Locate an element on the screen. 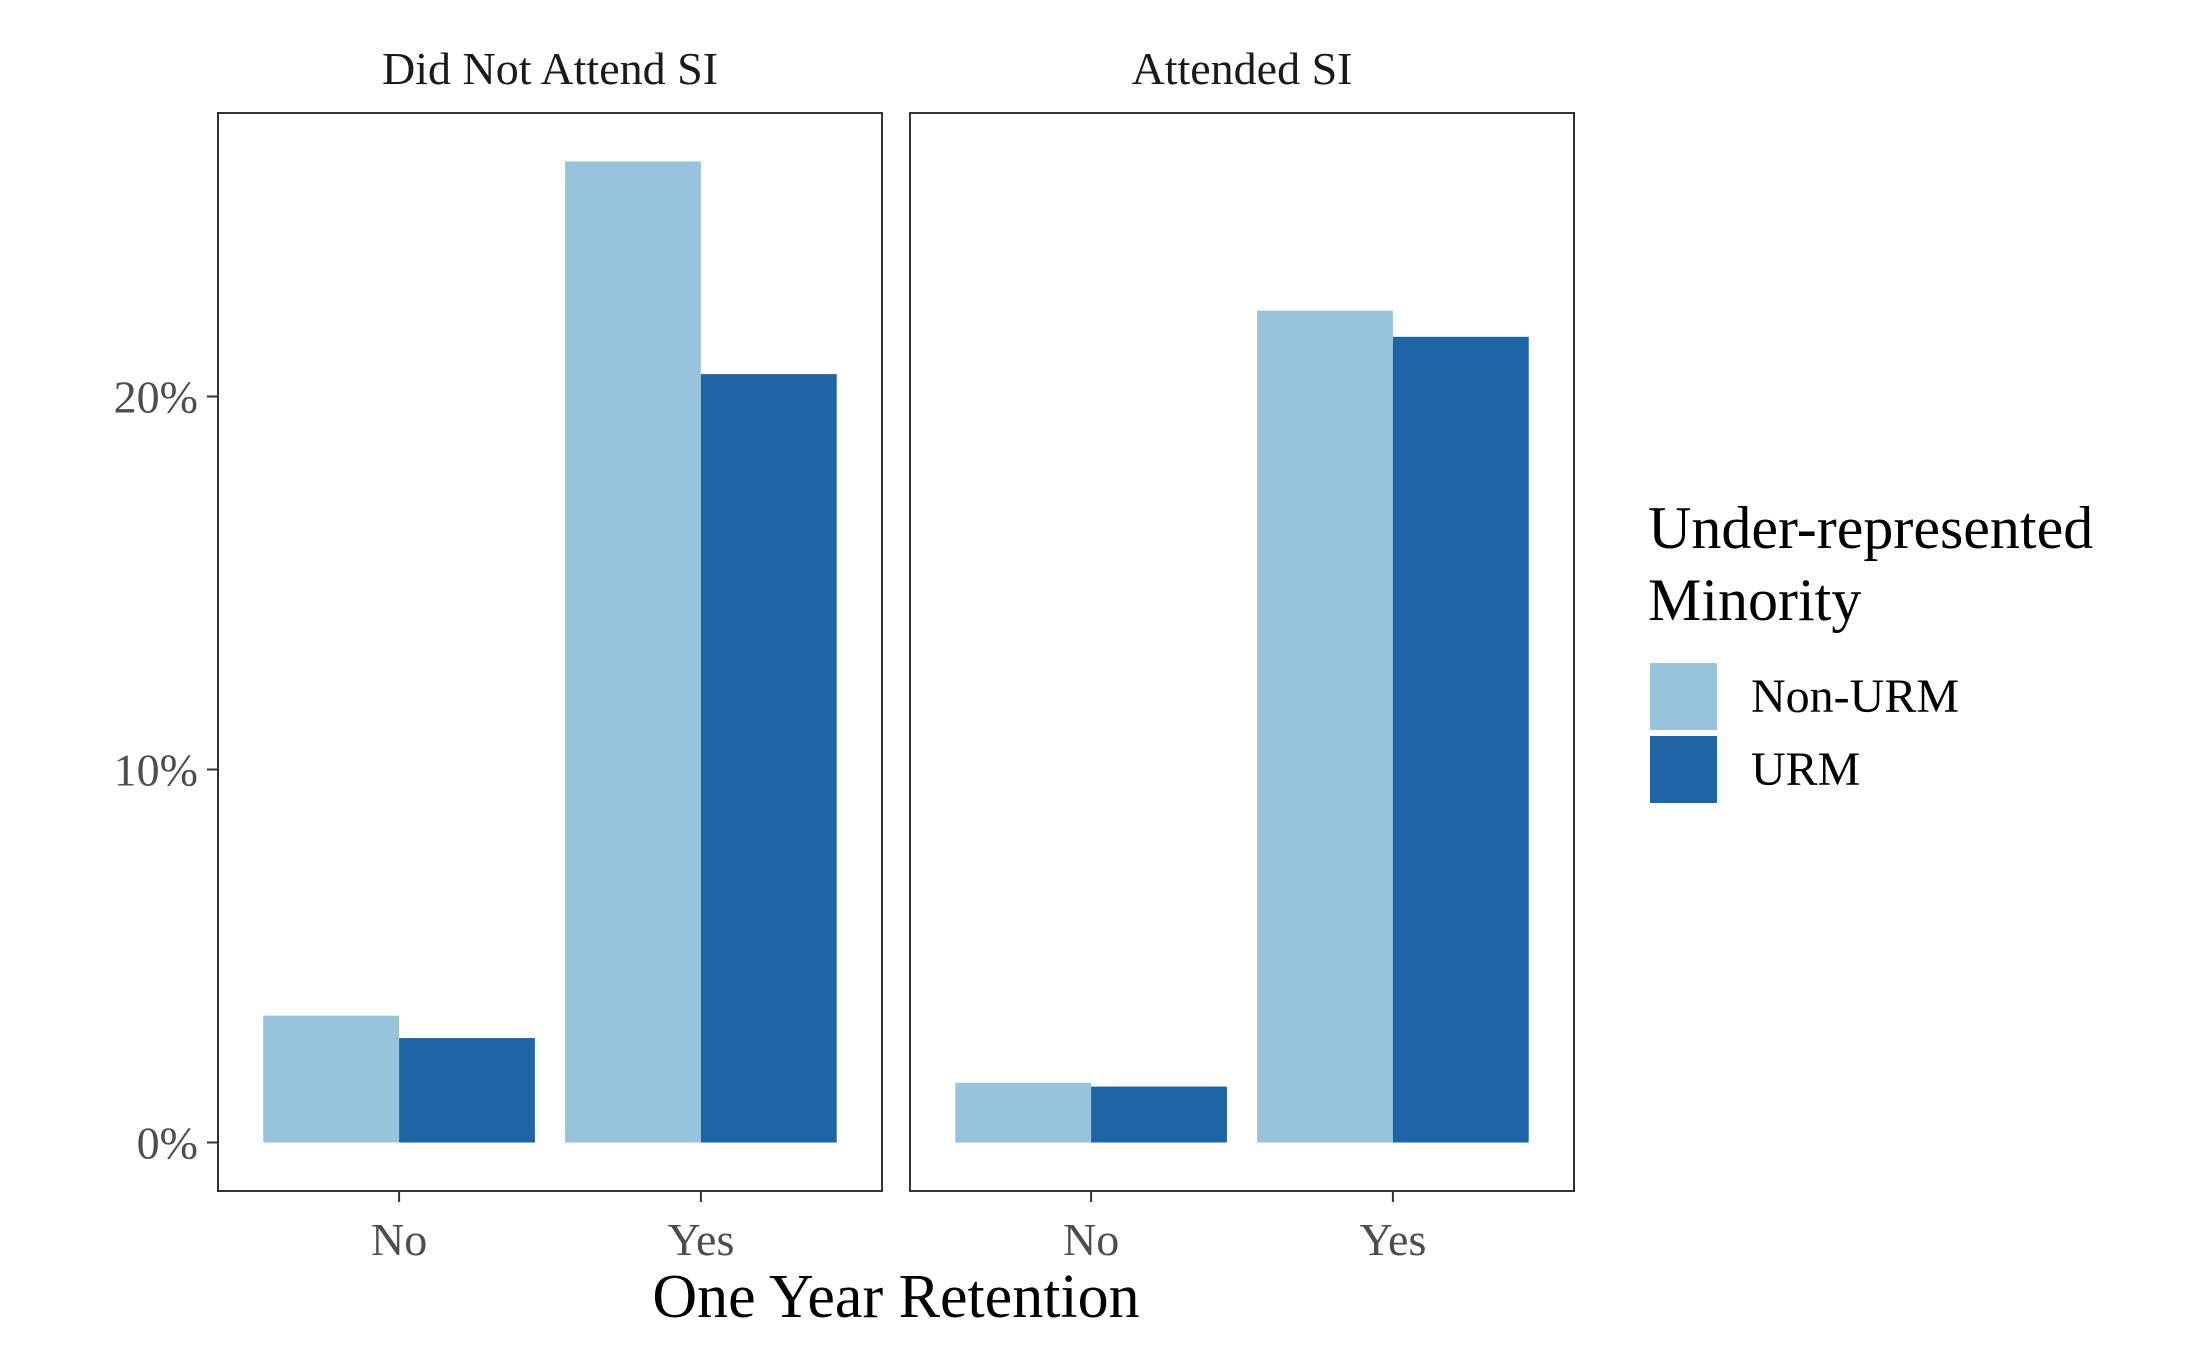  legend-label-urm: URM is located at coordinates (1805, 769).